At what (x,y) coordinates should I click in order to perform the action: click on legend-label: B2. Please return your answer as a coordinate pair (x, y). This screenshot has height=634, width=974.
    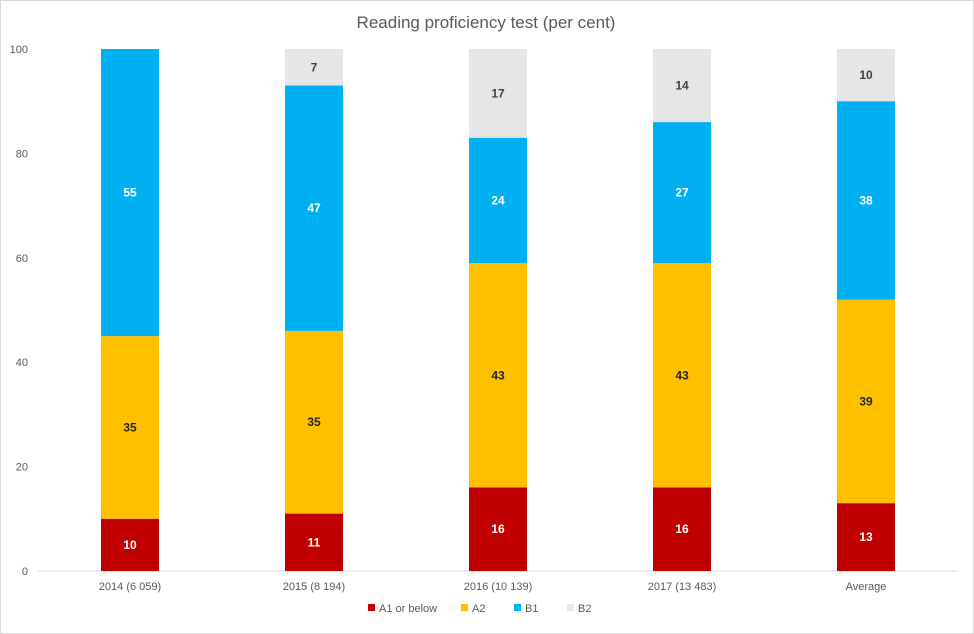
    Looking at the image, I should click on (584, 609).